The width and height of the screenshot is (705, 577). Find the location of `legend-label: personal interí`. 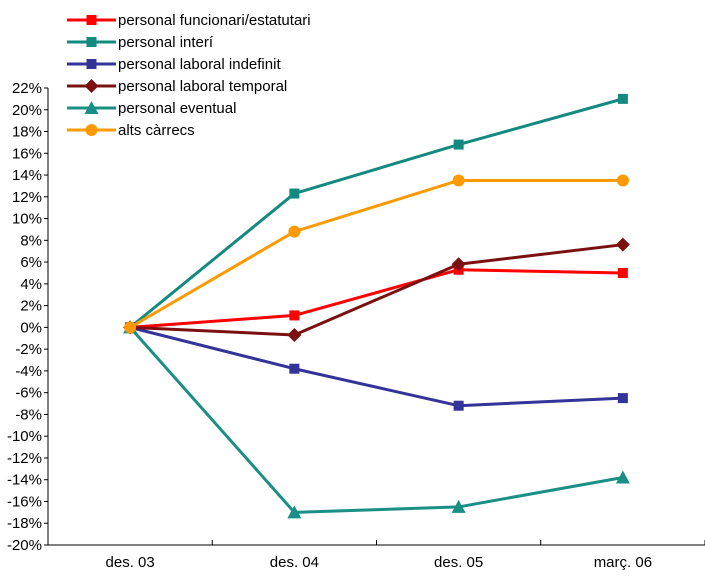

legend-label: personal interí is located at coordinates (166, 42).